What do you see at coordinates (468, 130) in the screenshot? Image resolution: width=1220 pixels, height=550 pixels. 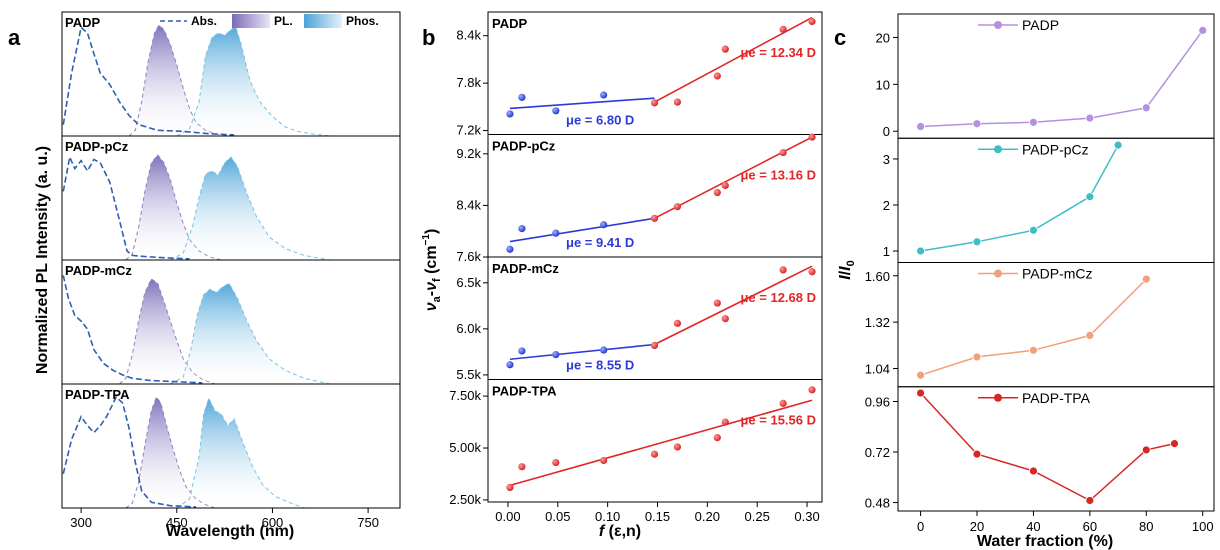 I see `y-tick-label-PADP-0: 7.2k` at bounding box center [468, 130].